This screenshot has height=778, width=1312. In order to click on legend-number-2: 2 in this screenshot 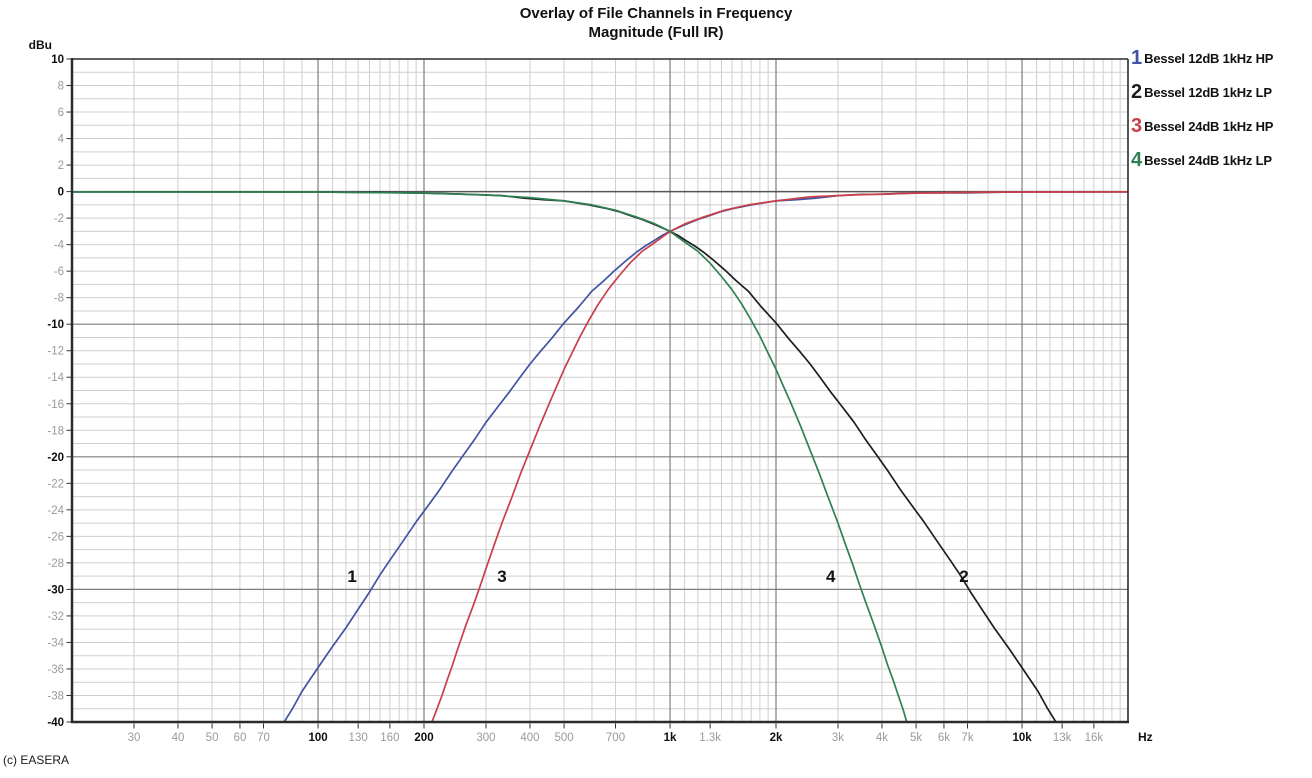, I will do `click(1137, 92)`.